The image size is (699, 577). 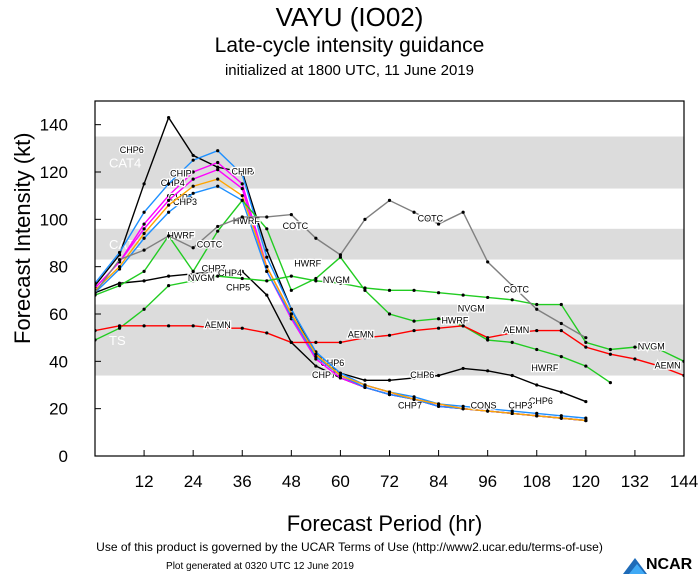 What do you see at coordinates (242, 481) in the screenshot?
I see `x-tick-label: 36` at bounding box center [242, 481].